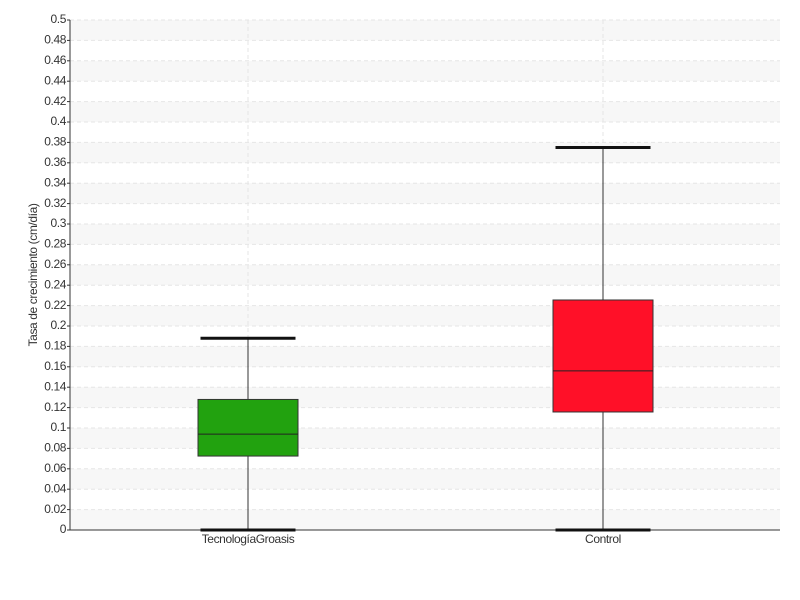 This screenshot has width=800, height=600. What do you see at coordinates (55, 366) in the screenshot?
I see `y-tick-label: 0.16` at bounding box center [55, 366].